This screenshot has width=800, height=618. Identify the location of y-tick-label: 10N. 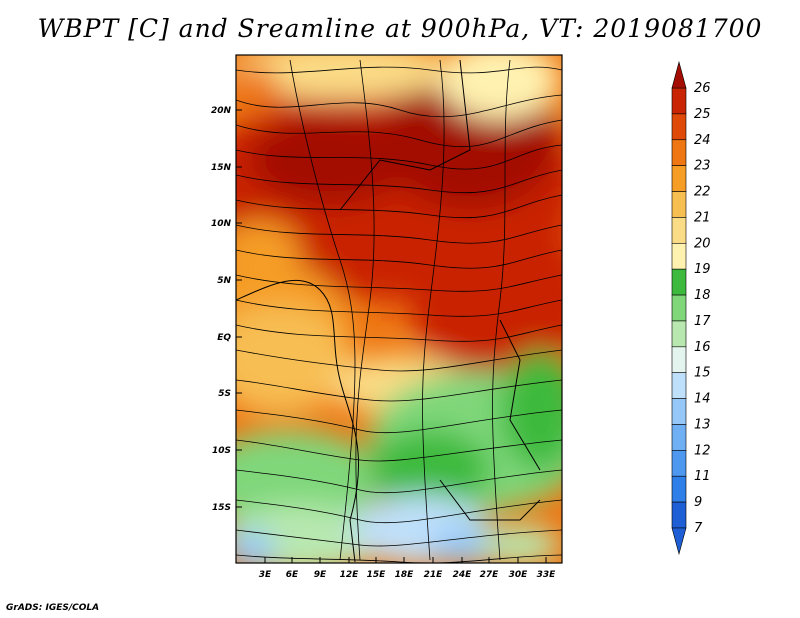
(221, 224).